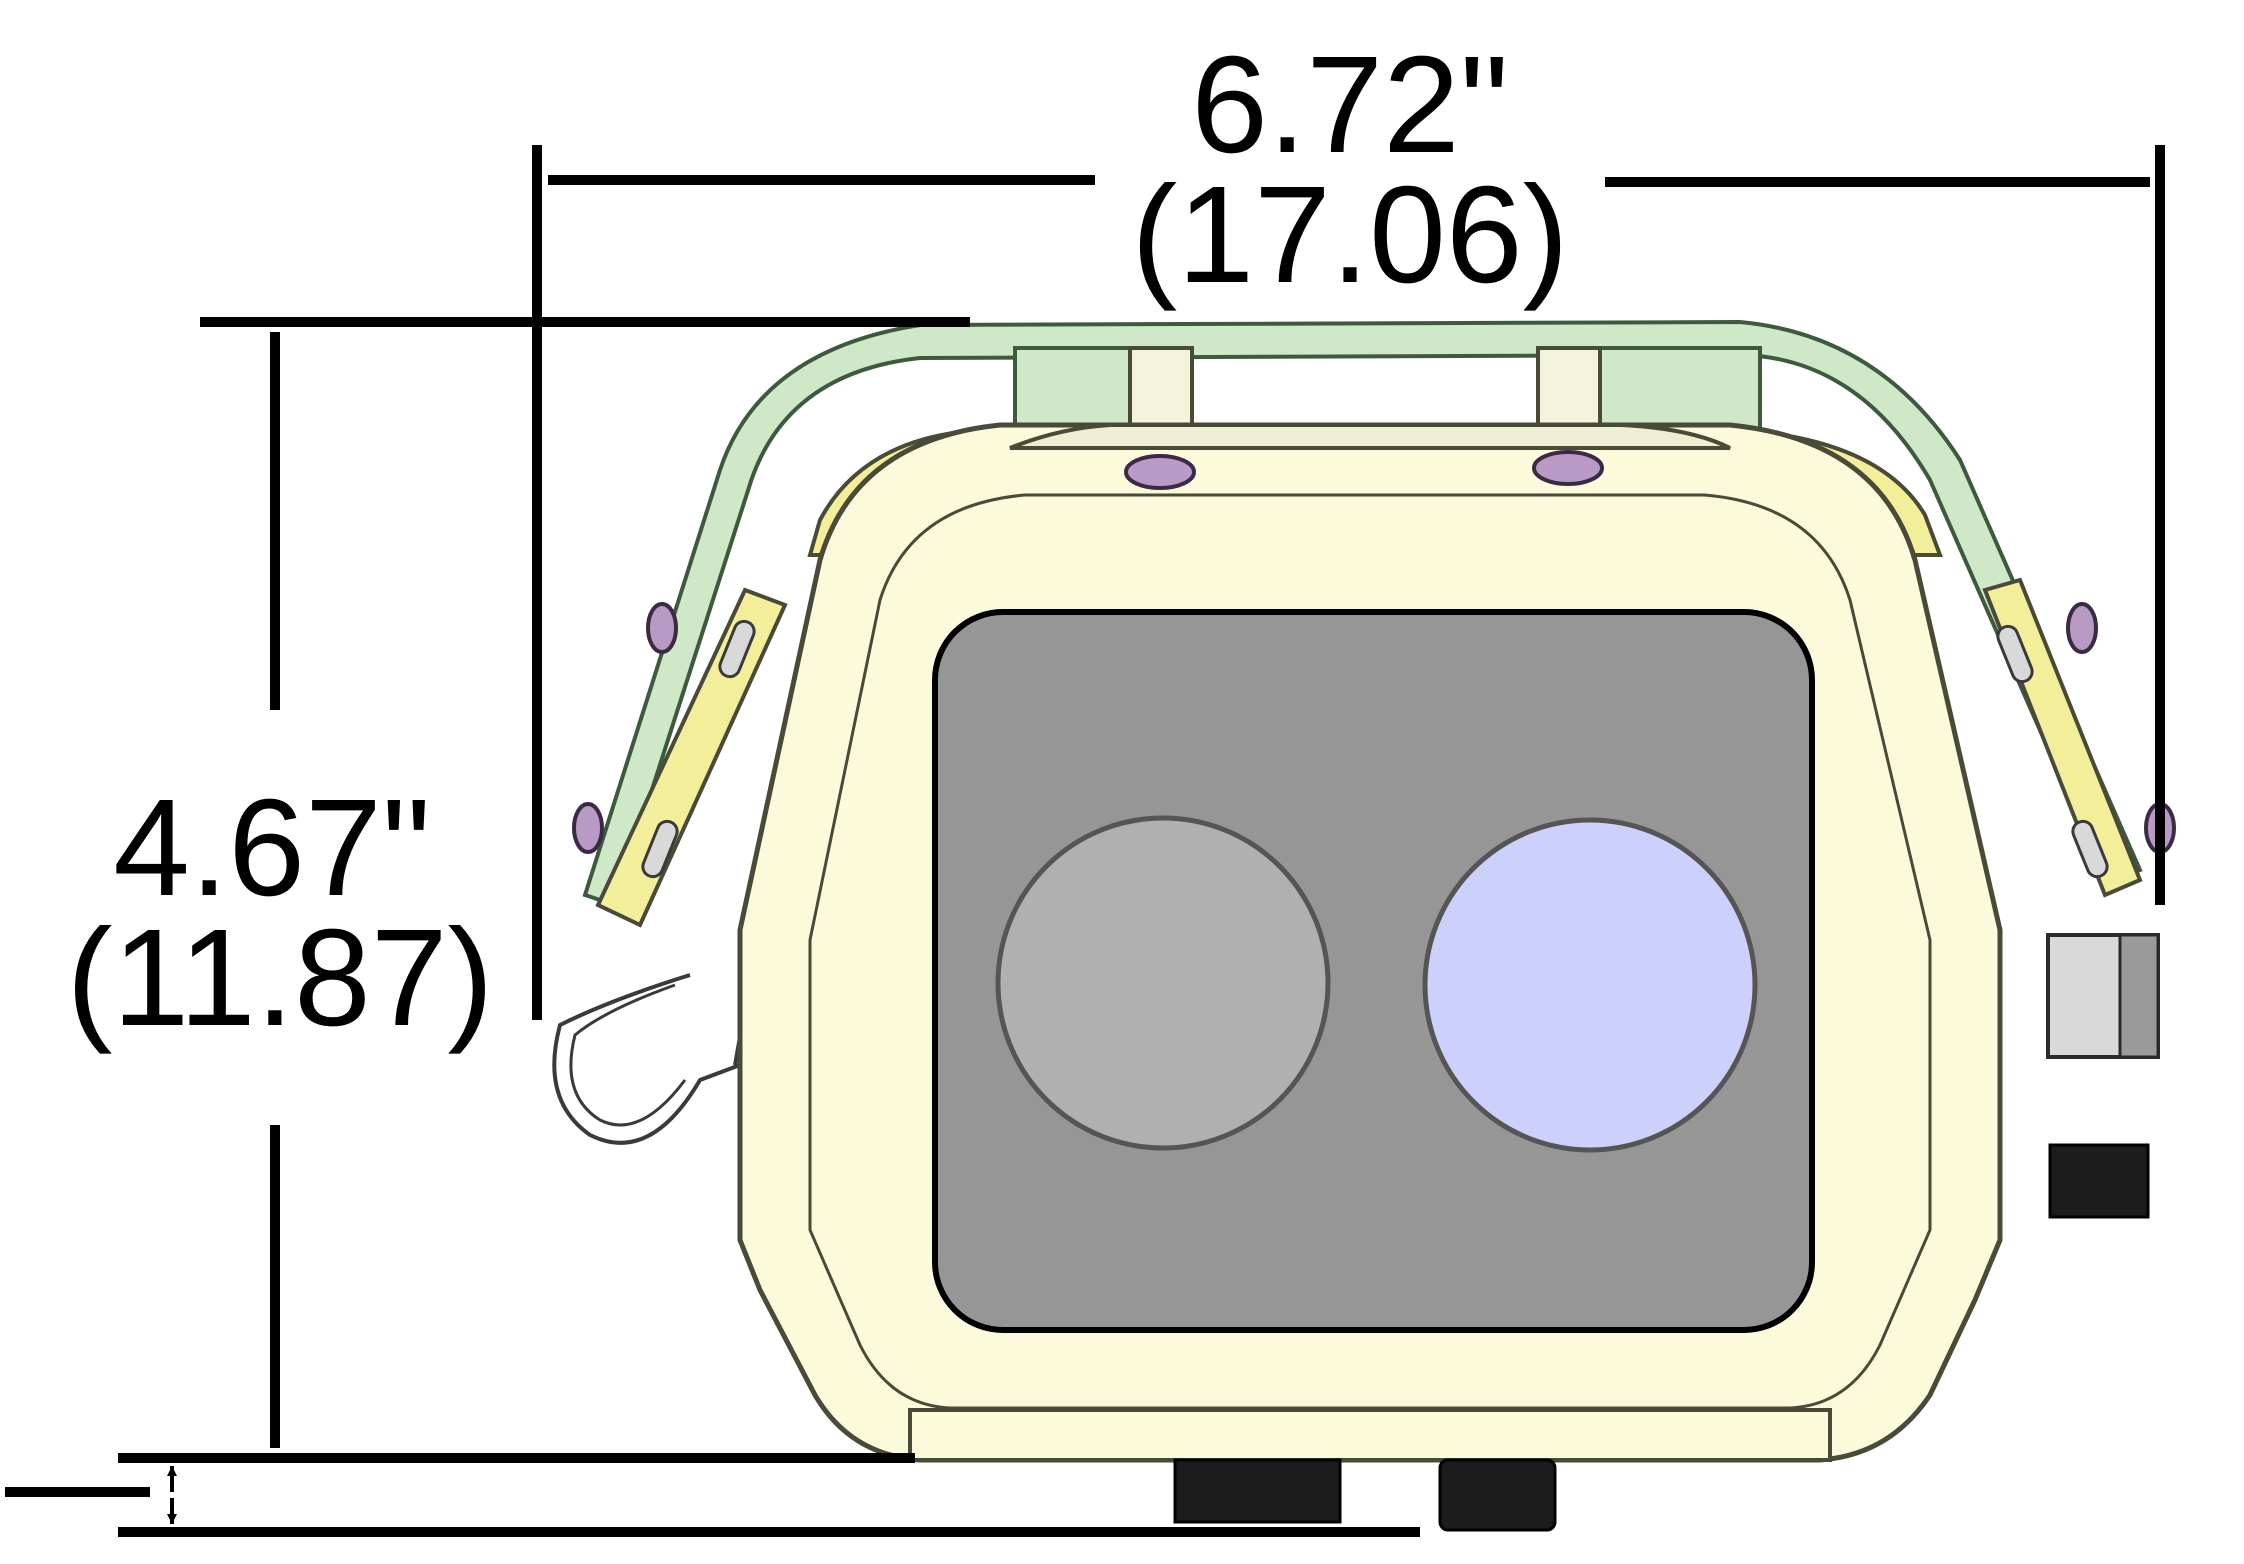 The width and height of the screenshot is (2244, 1564). What do you see at coordinates (1370, 436) in the screenshot?
I see `top-cap-plate` at bounding box center [1370, 436].